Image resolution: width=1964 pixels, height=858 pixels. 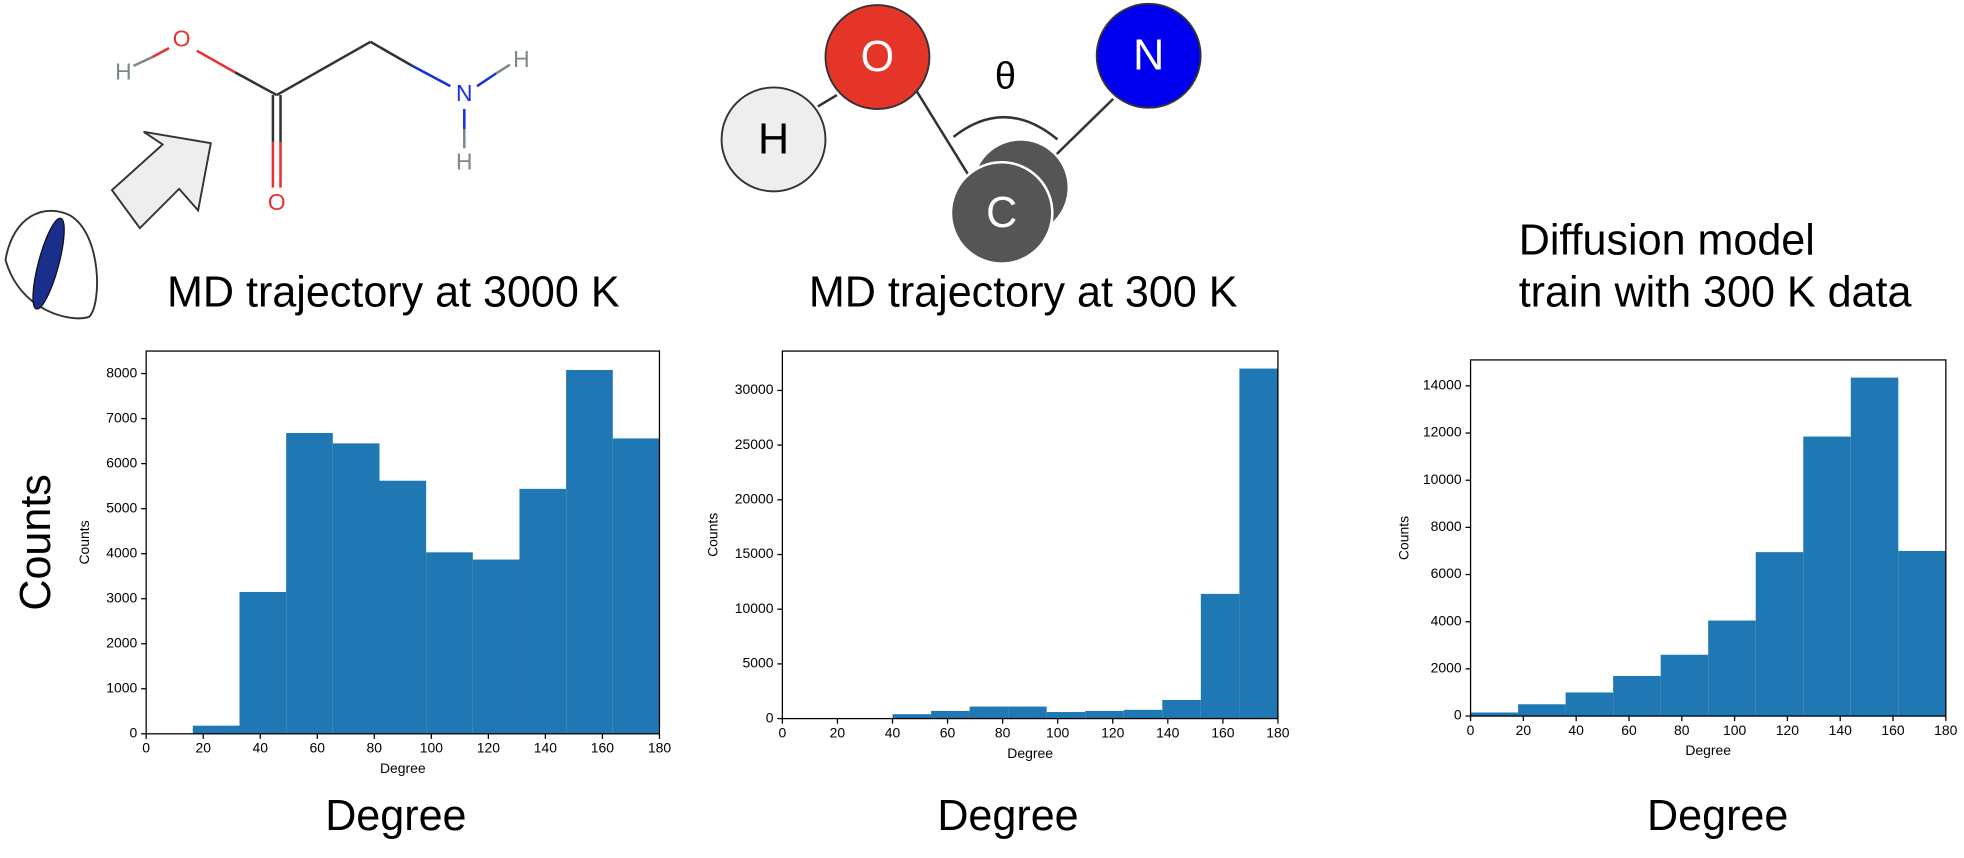 What do you see at coordinates (121, 597) in the screenshot?
I see `y-tick-label: 3000` at bounding box center [121, 597].